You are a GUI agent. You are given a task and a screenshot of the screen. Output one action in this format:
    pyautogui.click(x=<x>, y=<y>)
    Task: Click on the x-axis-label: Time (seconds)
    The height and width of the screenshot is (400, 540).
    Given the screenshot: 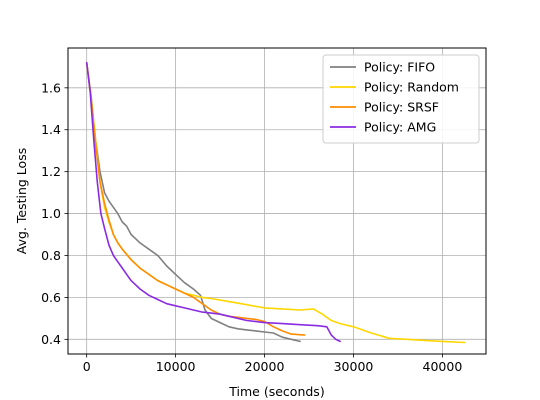 What is the action you would take?
    pyautogui.click(x=276, y=391)
    